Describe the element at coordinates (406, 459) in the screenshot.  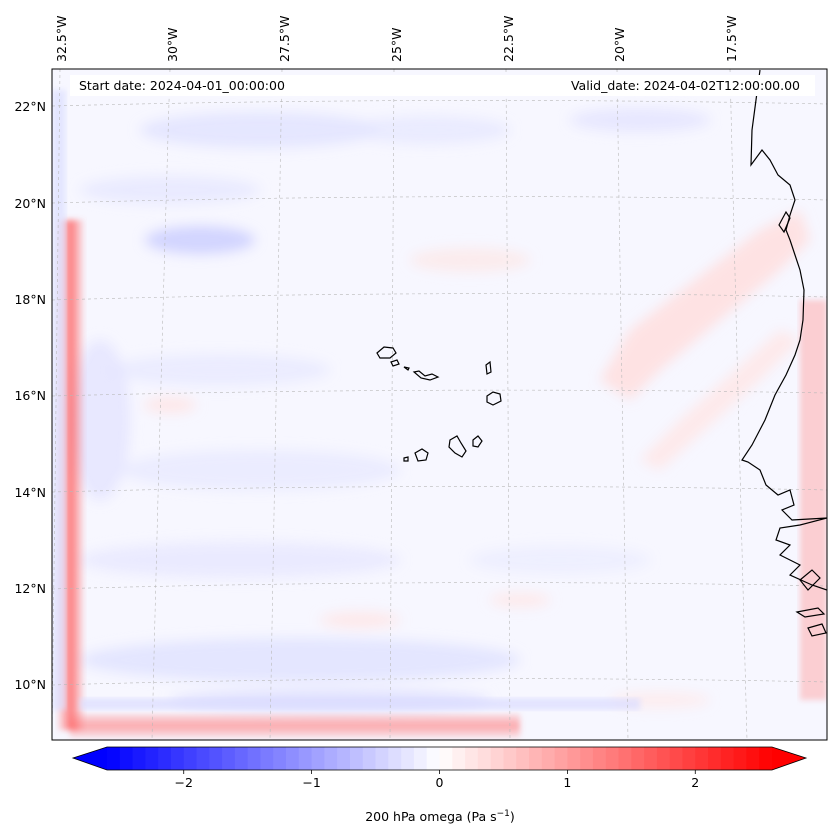
I see `island-brava` at that location.